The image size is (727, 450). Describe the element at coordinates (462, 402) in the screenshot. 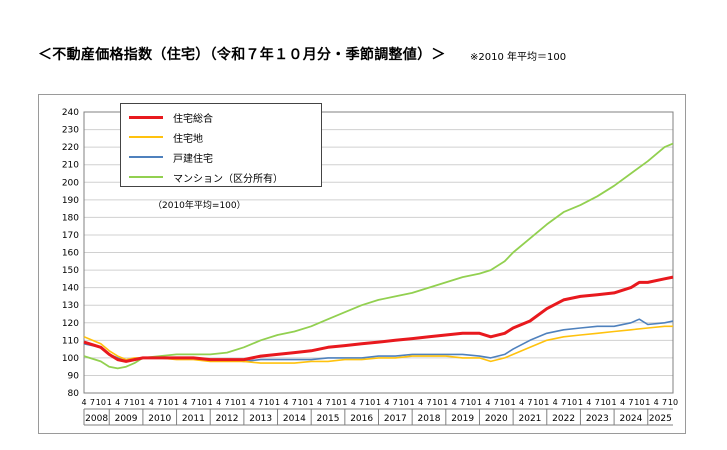

I see `x-tick-month-2019-07: 7` at that location.